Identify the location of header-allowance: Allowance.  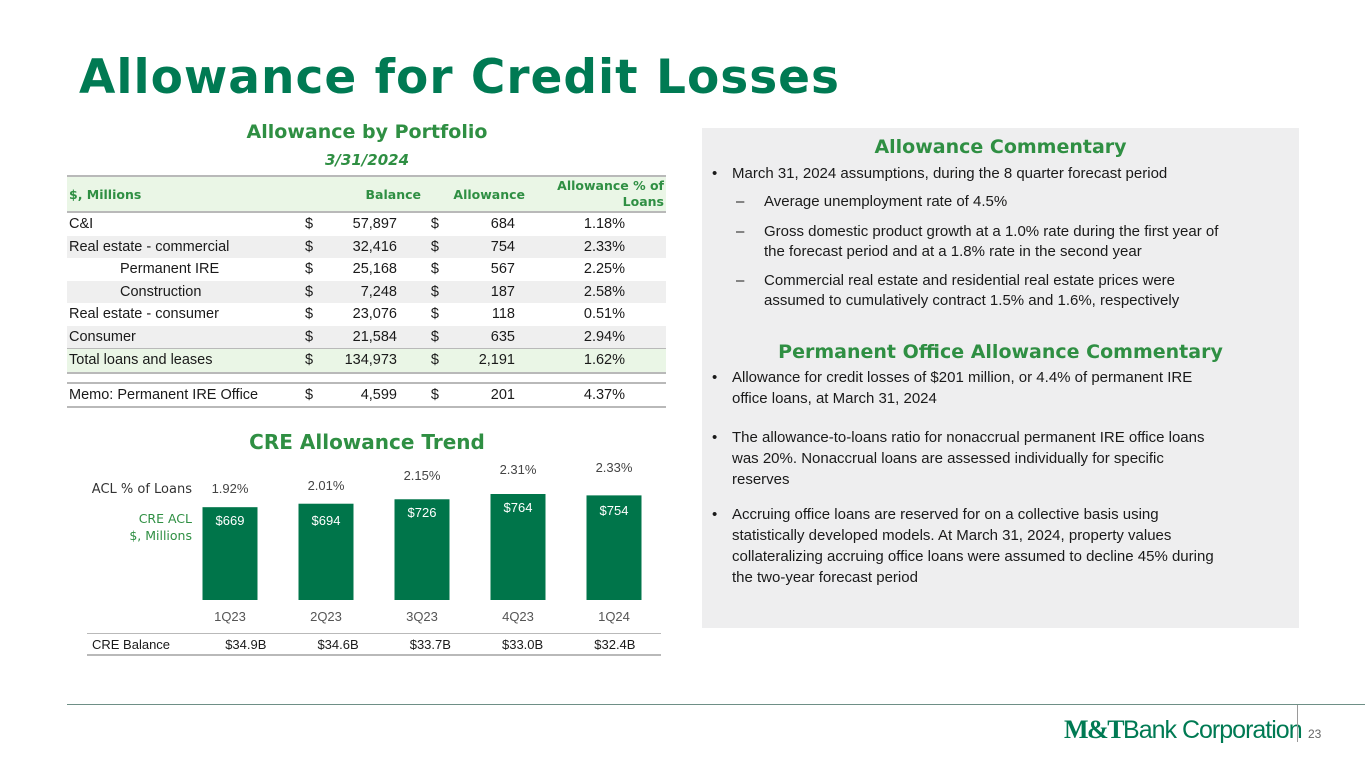
(489, 194).